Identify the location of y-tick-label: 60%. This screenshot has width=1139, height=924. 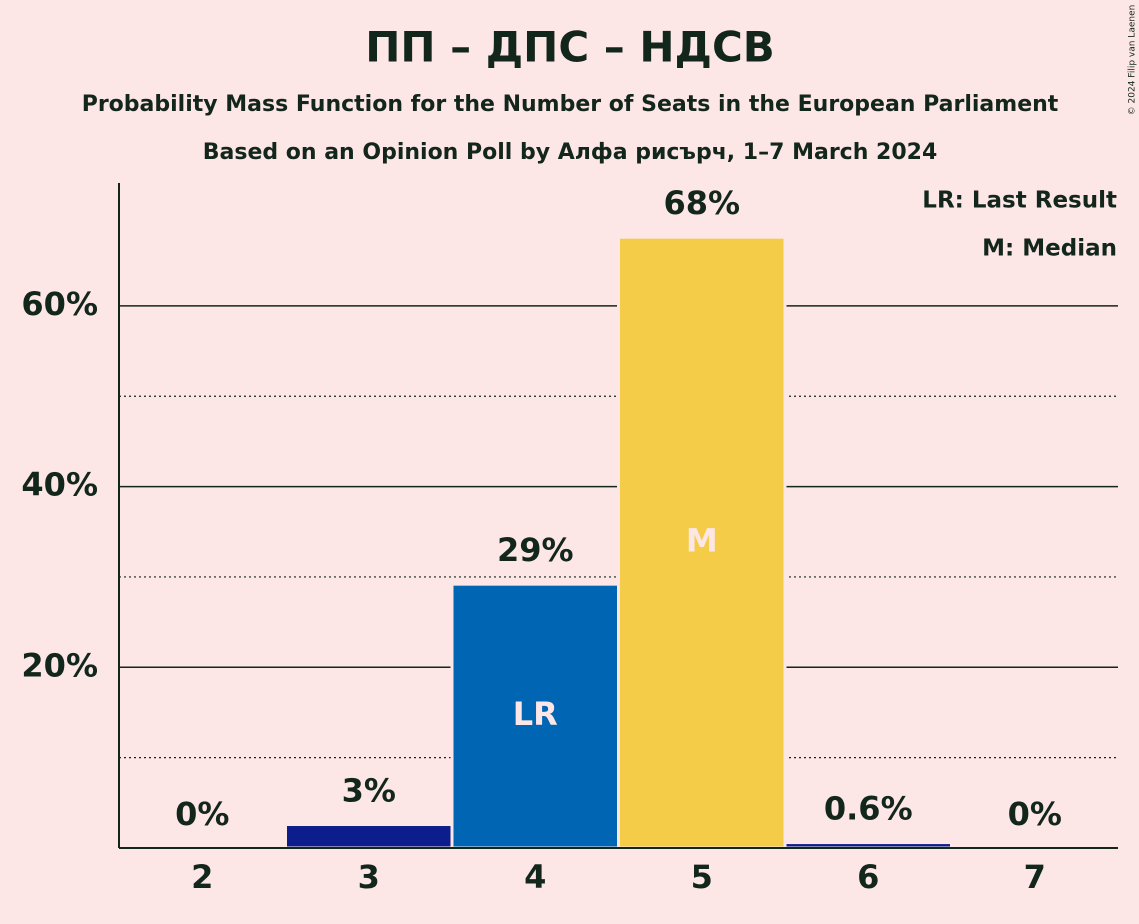
(59, 304).